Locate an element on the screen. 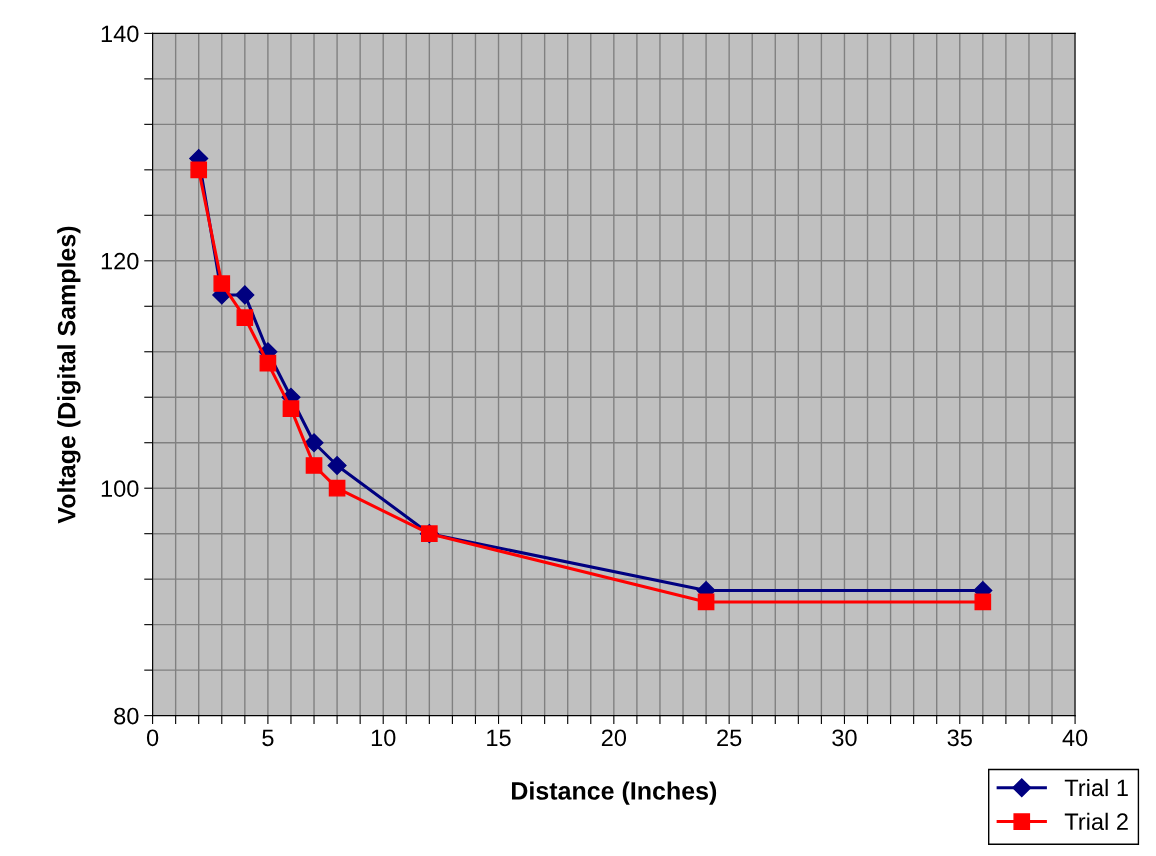 Image resolution: width=1156 pixels, height=856 pixels. x-tick-label: 10 is located at coordinates (383, 738).